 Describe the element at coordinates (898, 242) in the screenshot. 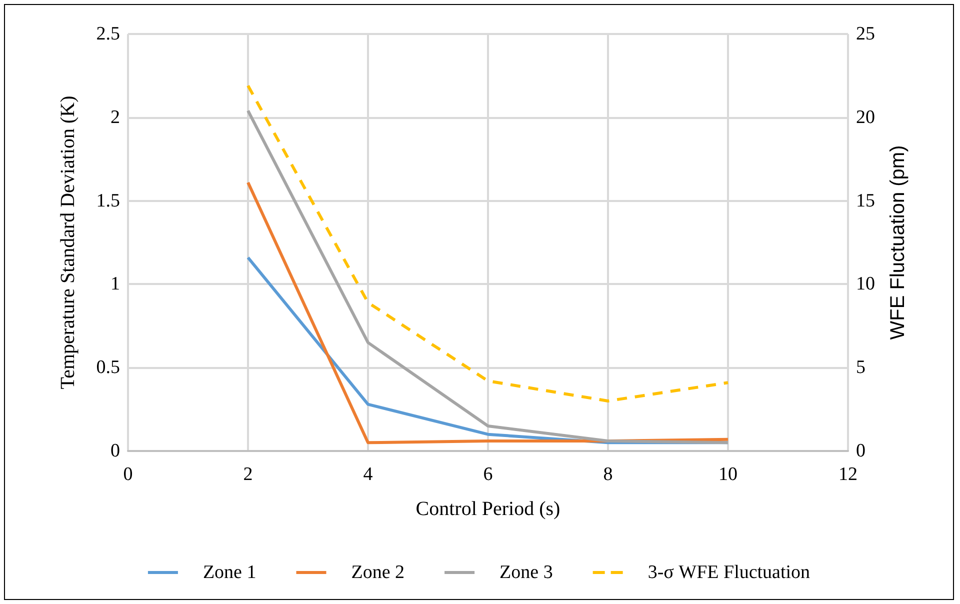

I see `y2-axis-title: WFE Fluctuation (pm)` at that location.